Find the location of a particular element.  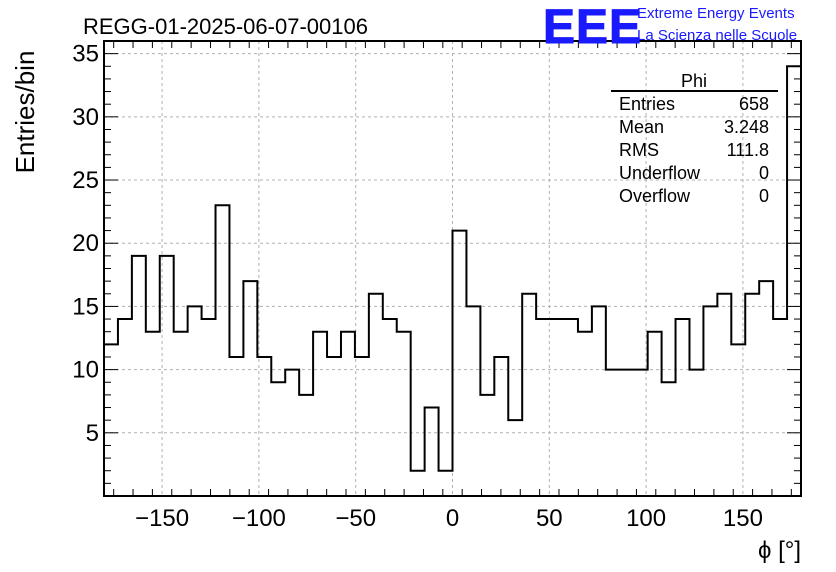

x-tick-label: 50 is located at coordinates (549, 518).